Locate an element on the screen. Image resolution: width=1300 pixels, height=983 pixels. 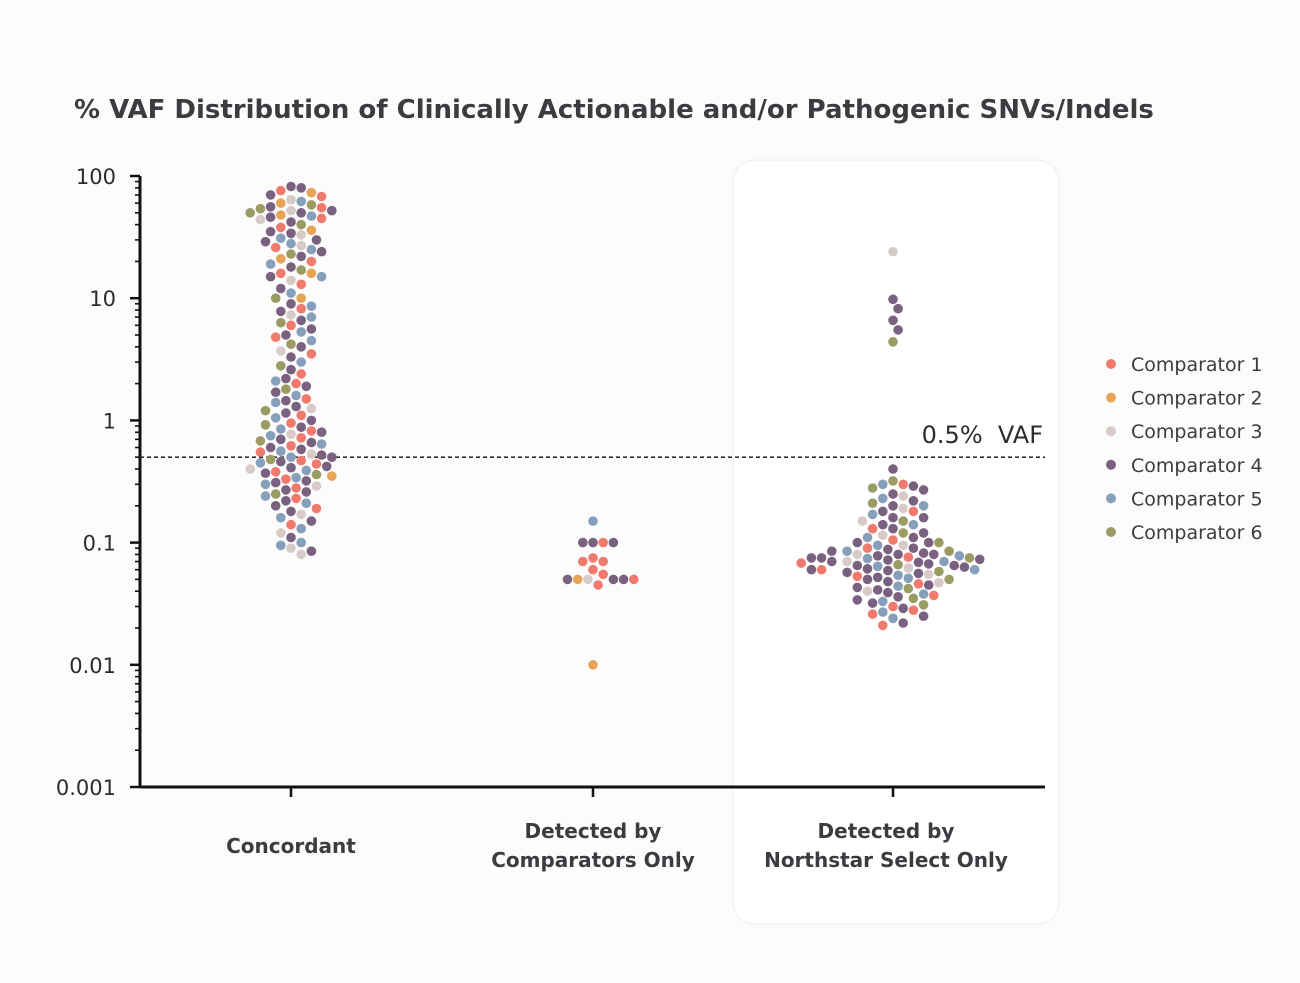
category-label: Detected by is located at coordinates (886, 831).